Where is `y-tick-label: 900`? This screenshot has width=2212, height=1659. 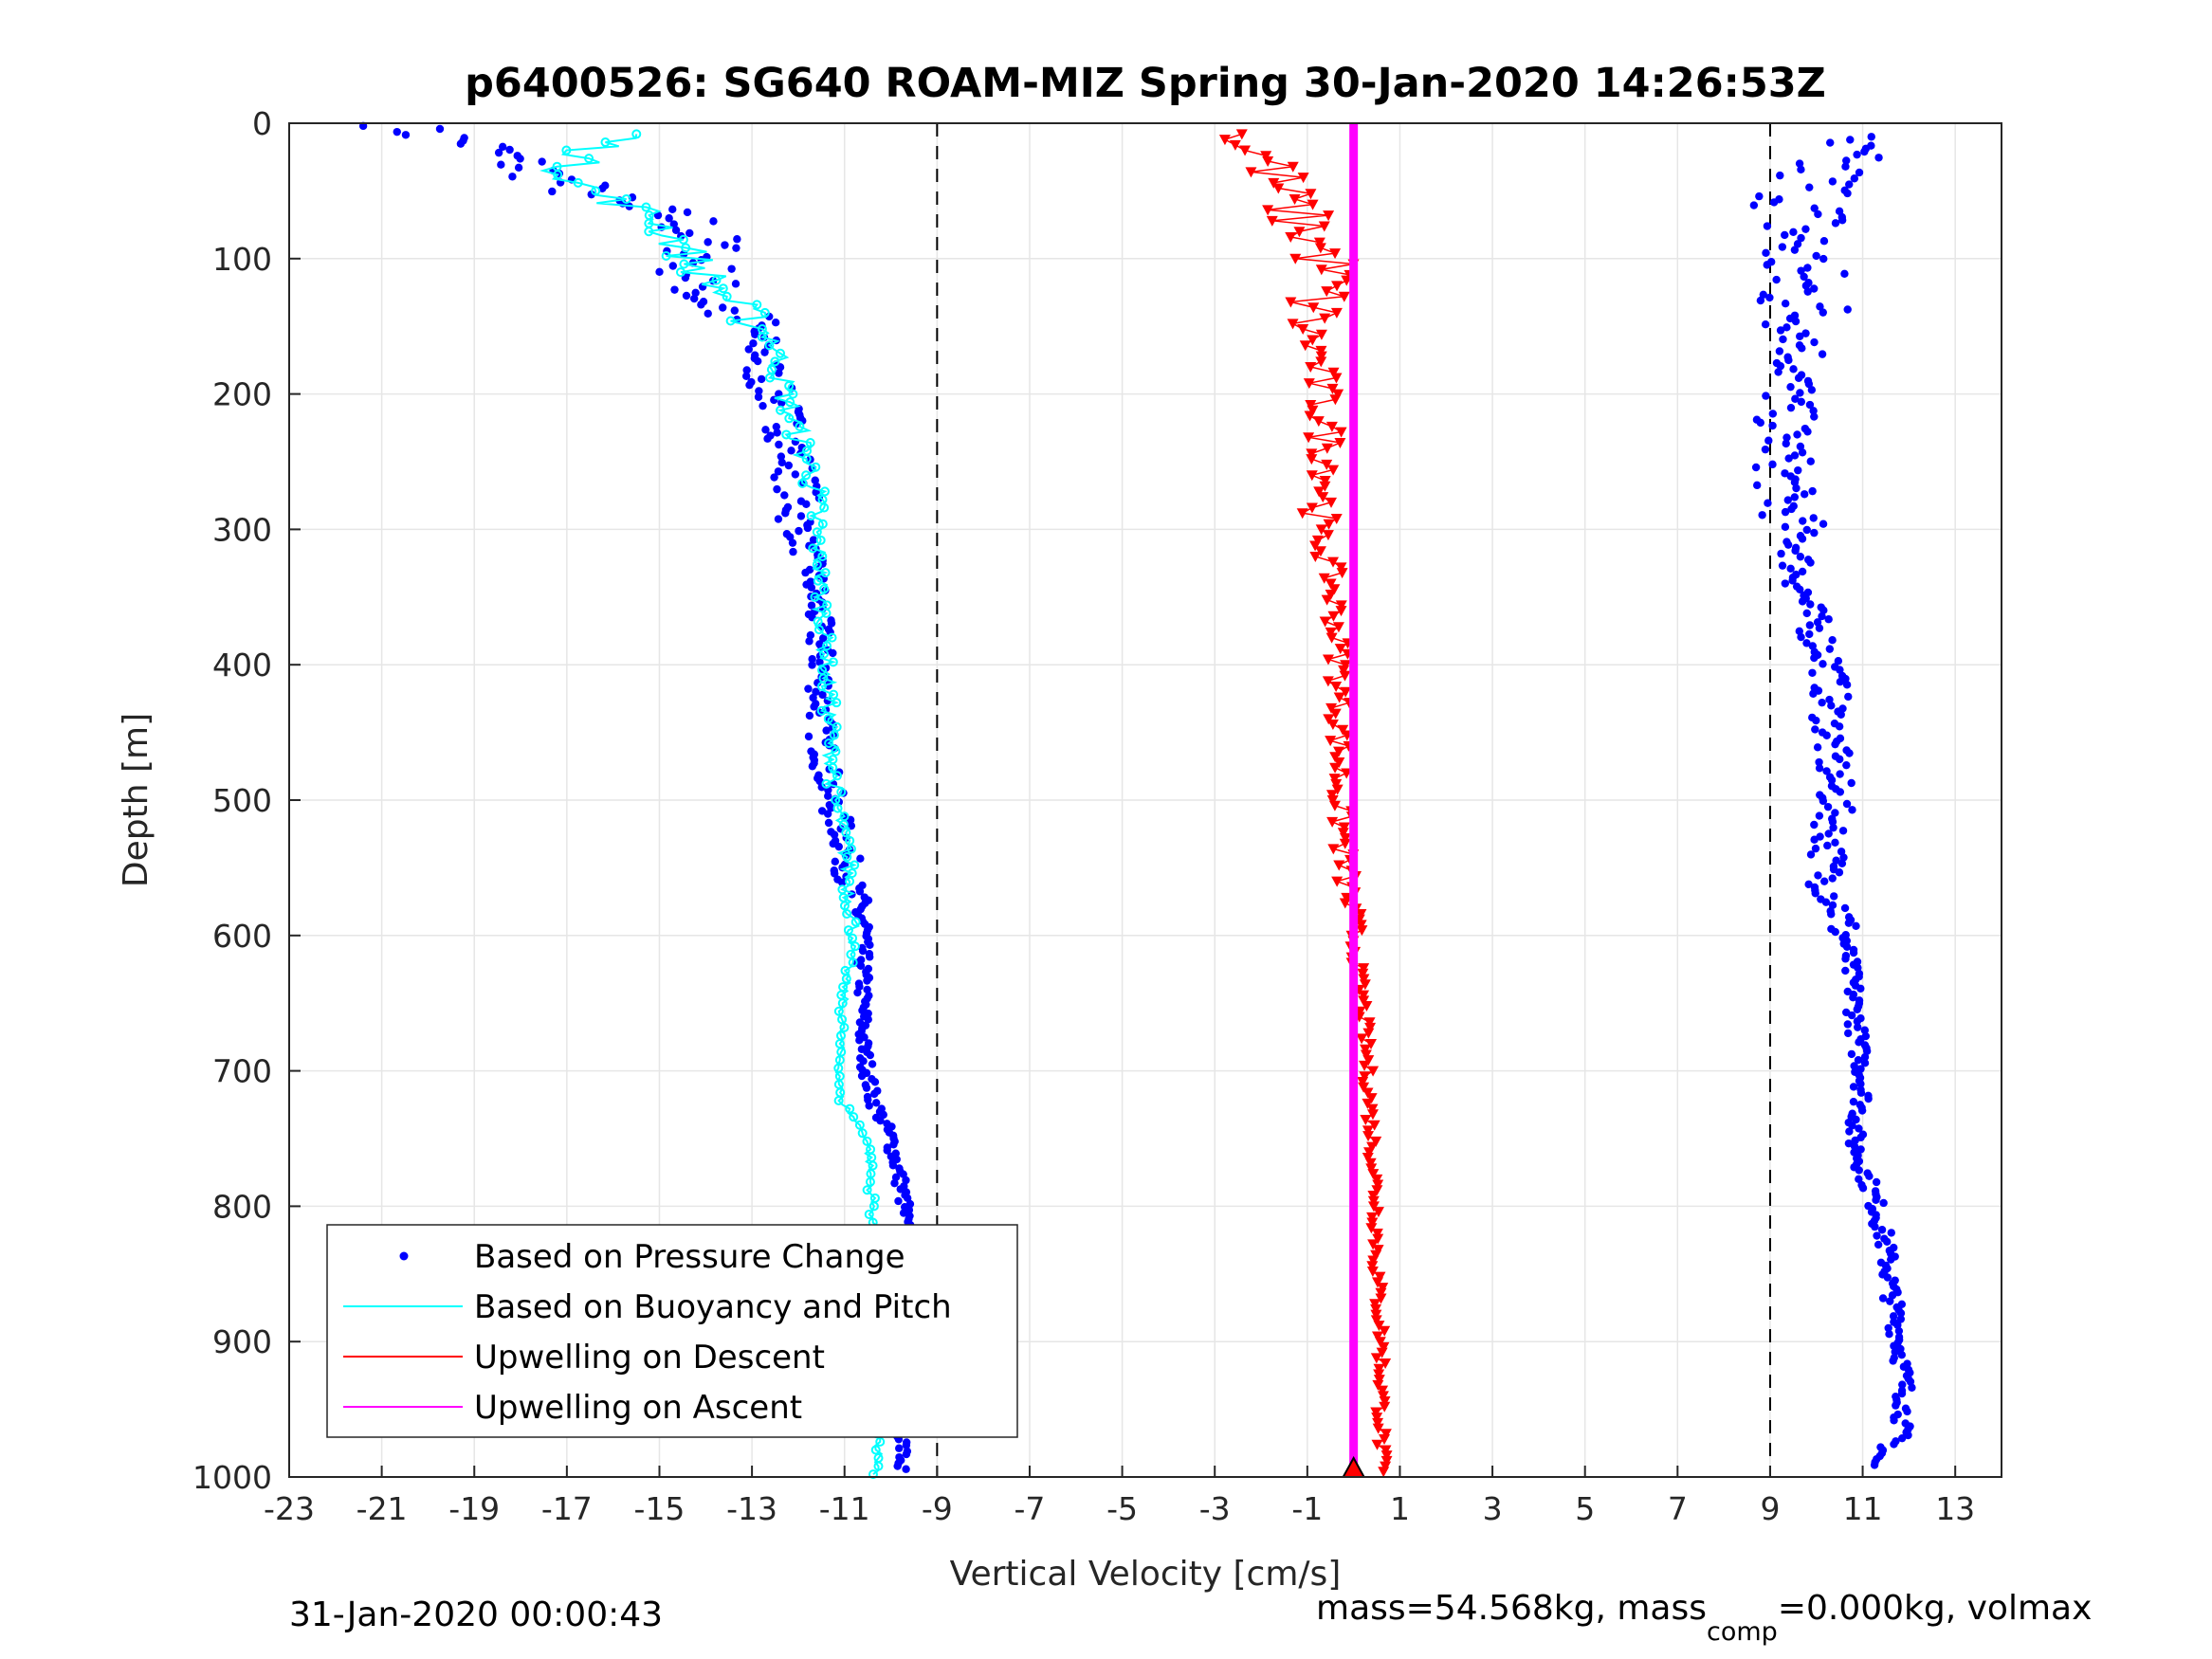 y-tick-label: 900 is located at coordinates (242, 1341).